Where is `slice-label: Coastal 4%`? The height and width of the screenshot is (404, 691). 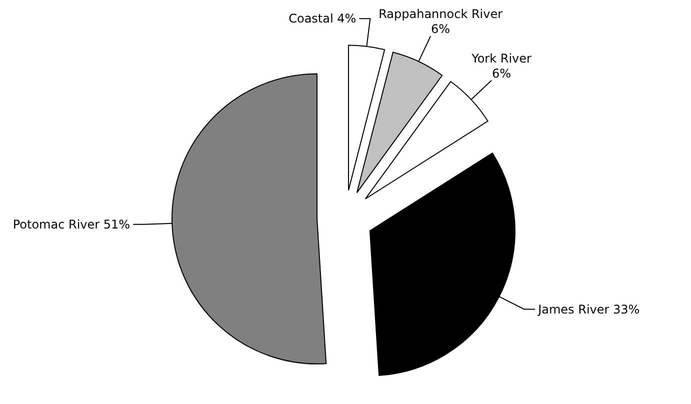 slice-label: Coastal 4% is located at coordinates (322, 19).